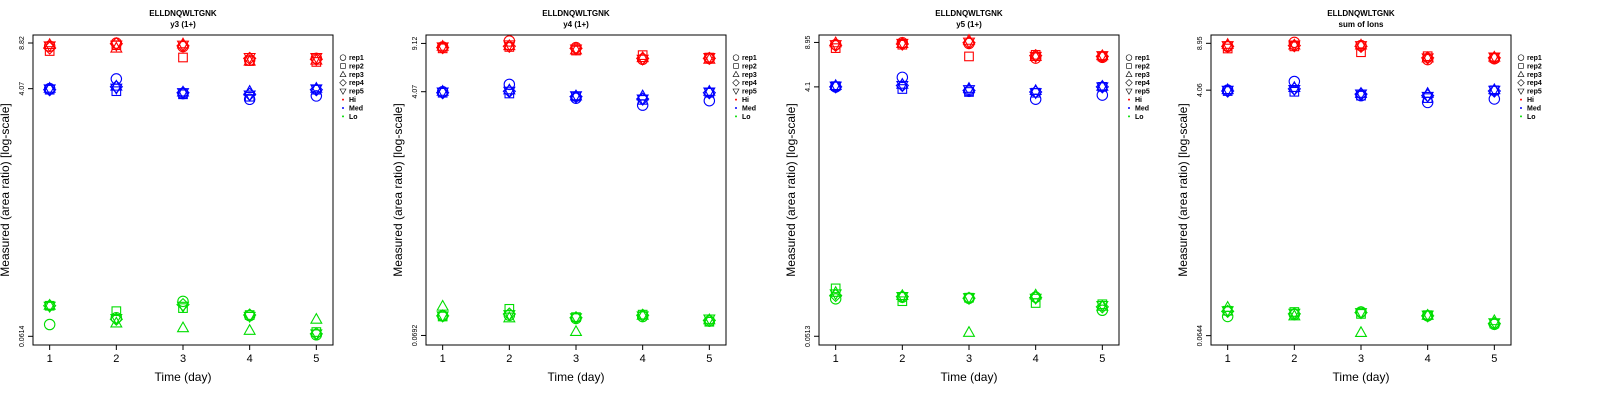  Describe the element at coordinates (1200, 43) in the screenshot. I see `y-tick-label: 8.95` at that location.